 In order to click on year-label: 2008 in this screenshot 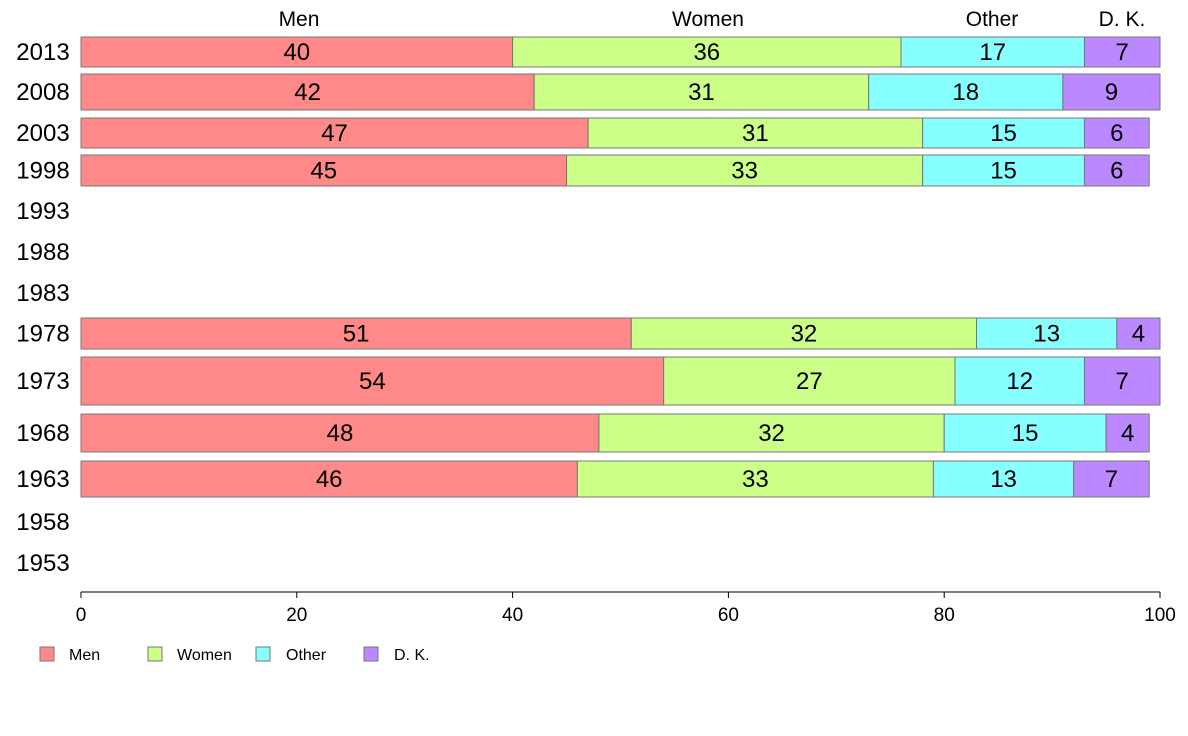, I will do `click(42, 92)`.